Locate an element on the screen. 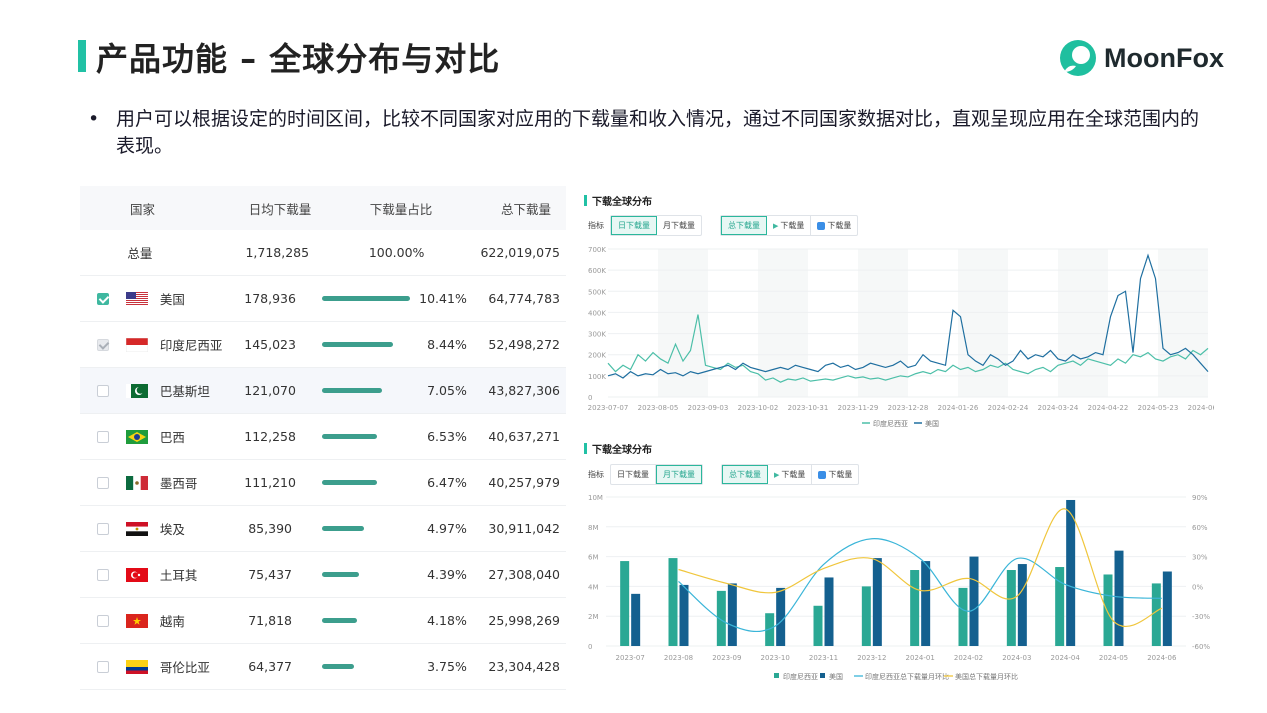 The image size is (1267, 713). x-tick-label: 2023-09 is located at coordinates (726, 658).